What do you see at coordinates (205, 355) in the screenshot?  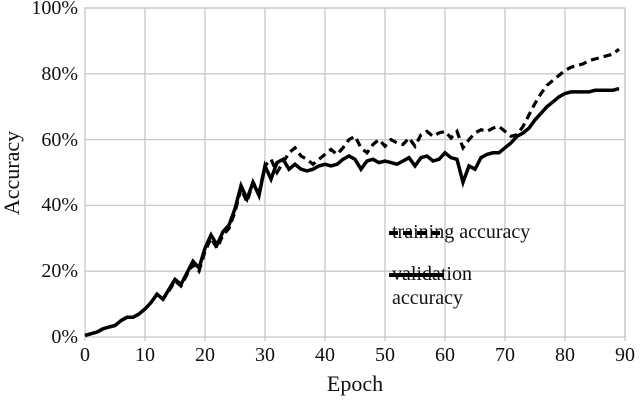 I see `x-tick-label: 20` at bounding box center [205, 355].